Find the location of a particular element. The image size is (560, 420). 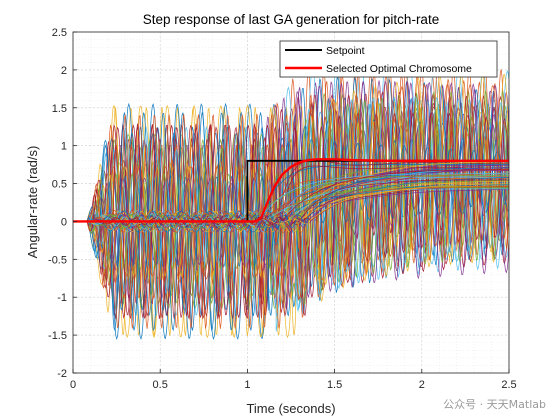

y-tick-label: 1.5 is located at coordinates (59, 109).